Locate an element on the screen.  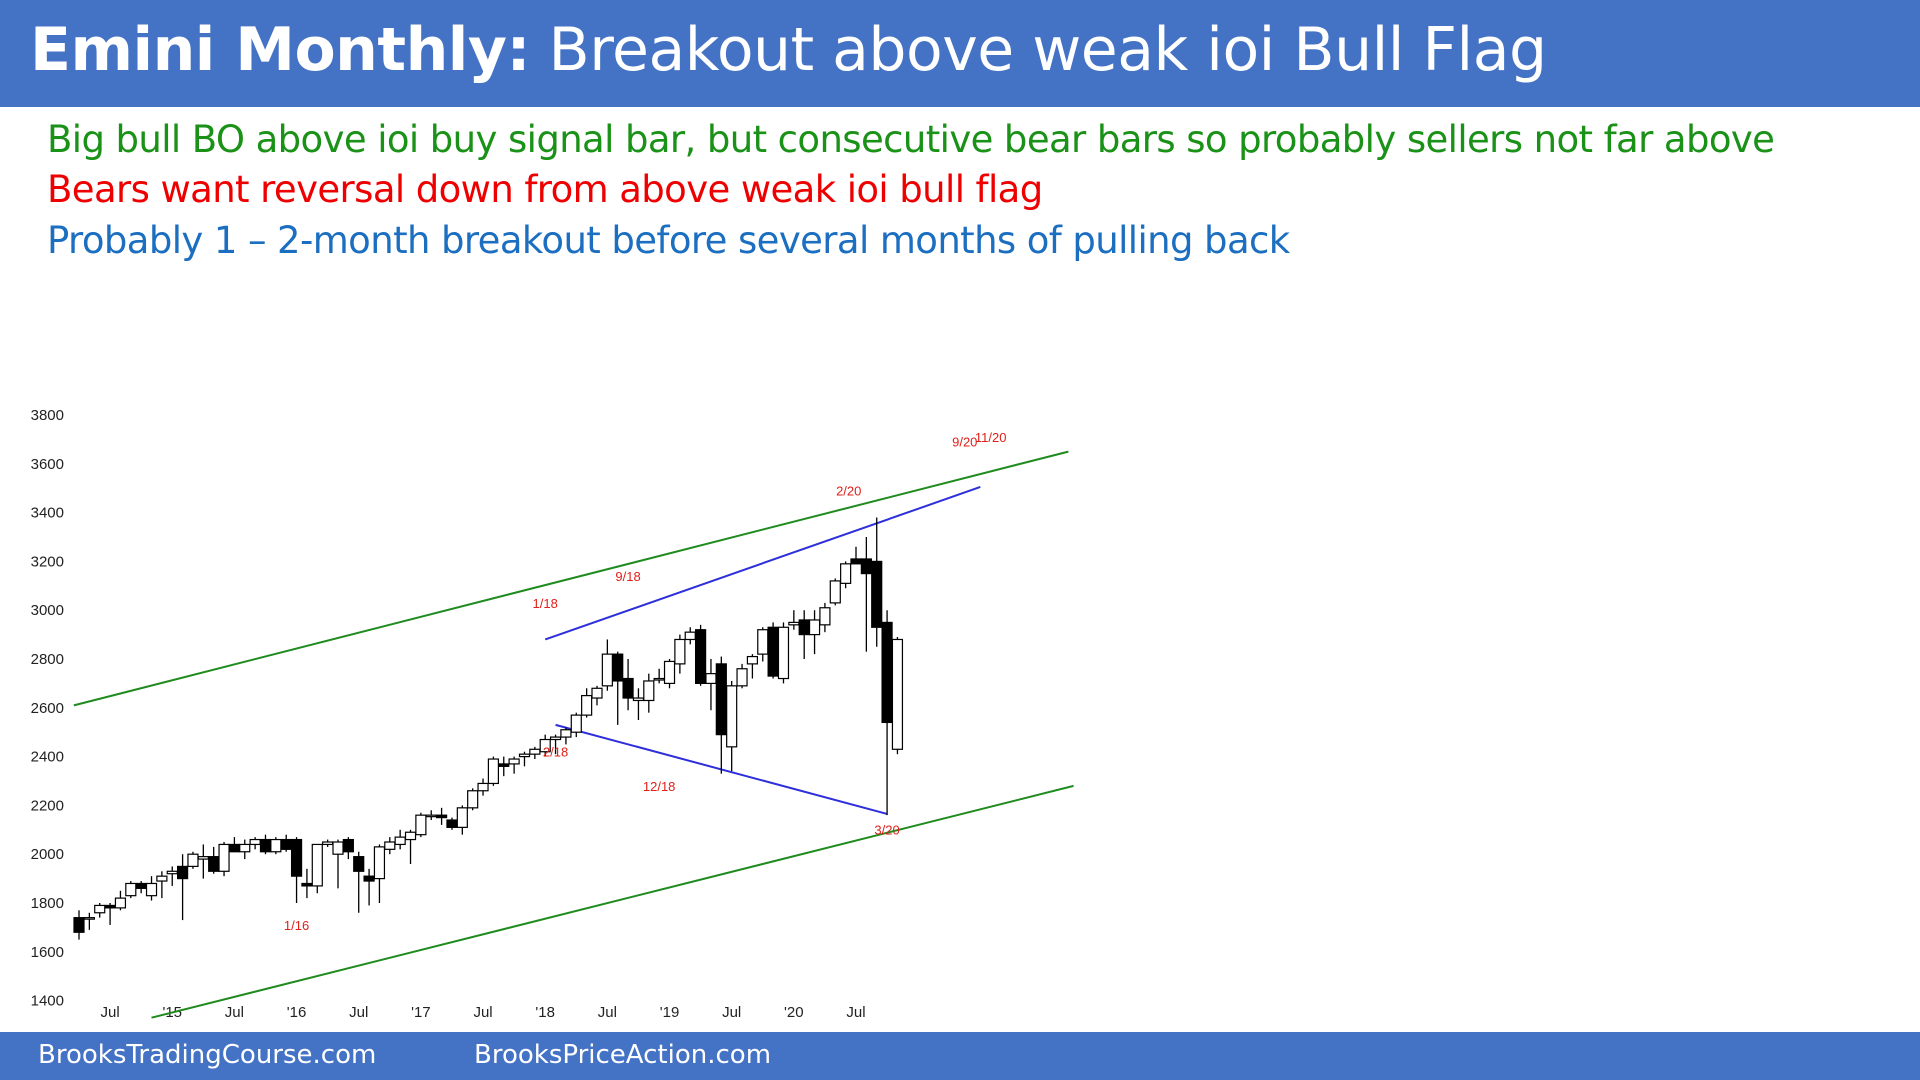
y-tick-label: 1600 is located at coordinates (47, 952).